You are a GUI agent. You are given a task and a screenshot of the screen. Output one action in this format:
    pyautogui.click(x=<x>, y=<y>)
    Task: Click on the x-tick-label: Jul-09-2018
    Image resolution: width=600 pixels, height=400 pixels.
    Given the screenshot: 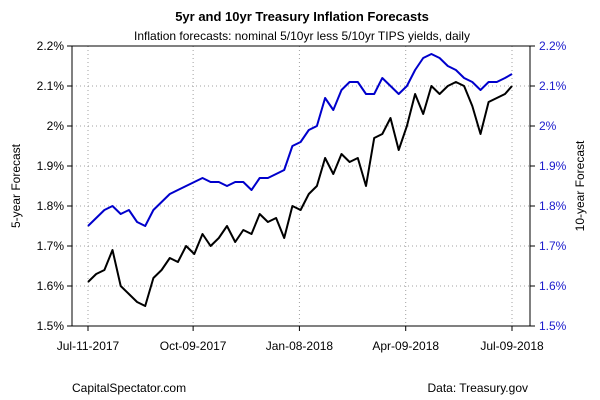 What is the action you would take?
    pyautogui.click(x=512, y=346)
    